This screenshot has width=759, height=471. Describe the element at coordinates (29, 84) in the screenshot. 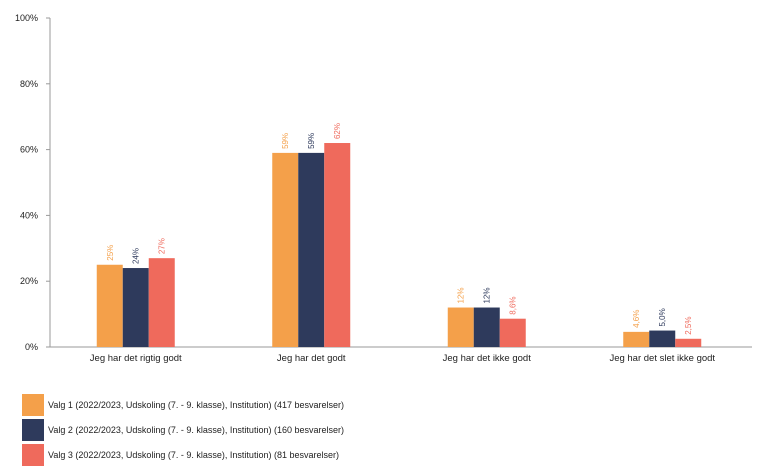

I see `y-tick-label: 80%` at that location.